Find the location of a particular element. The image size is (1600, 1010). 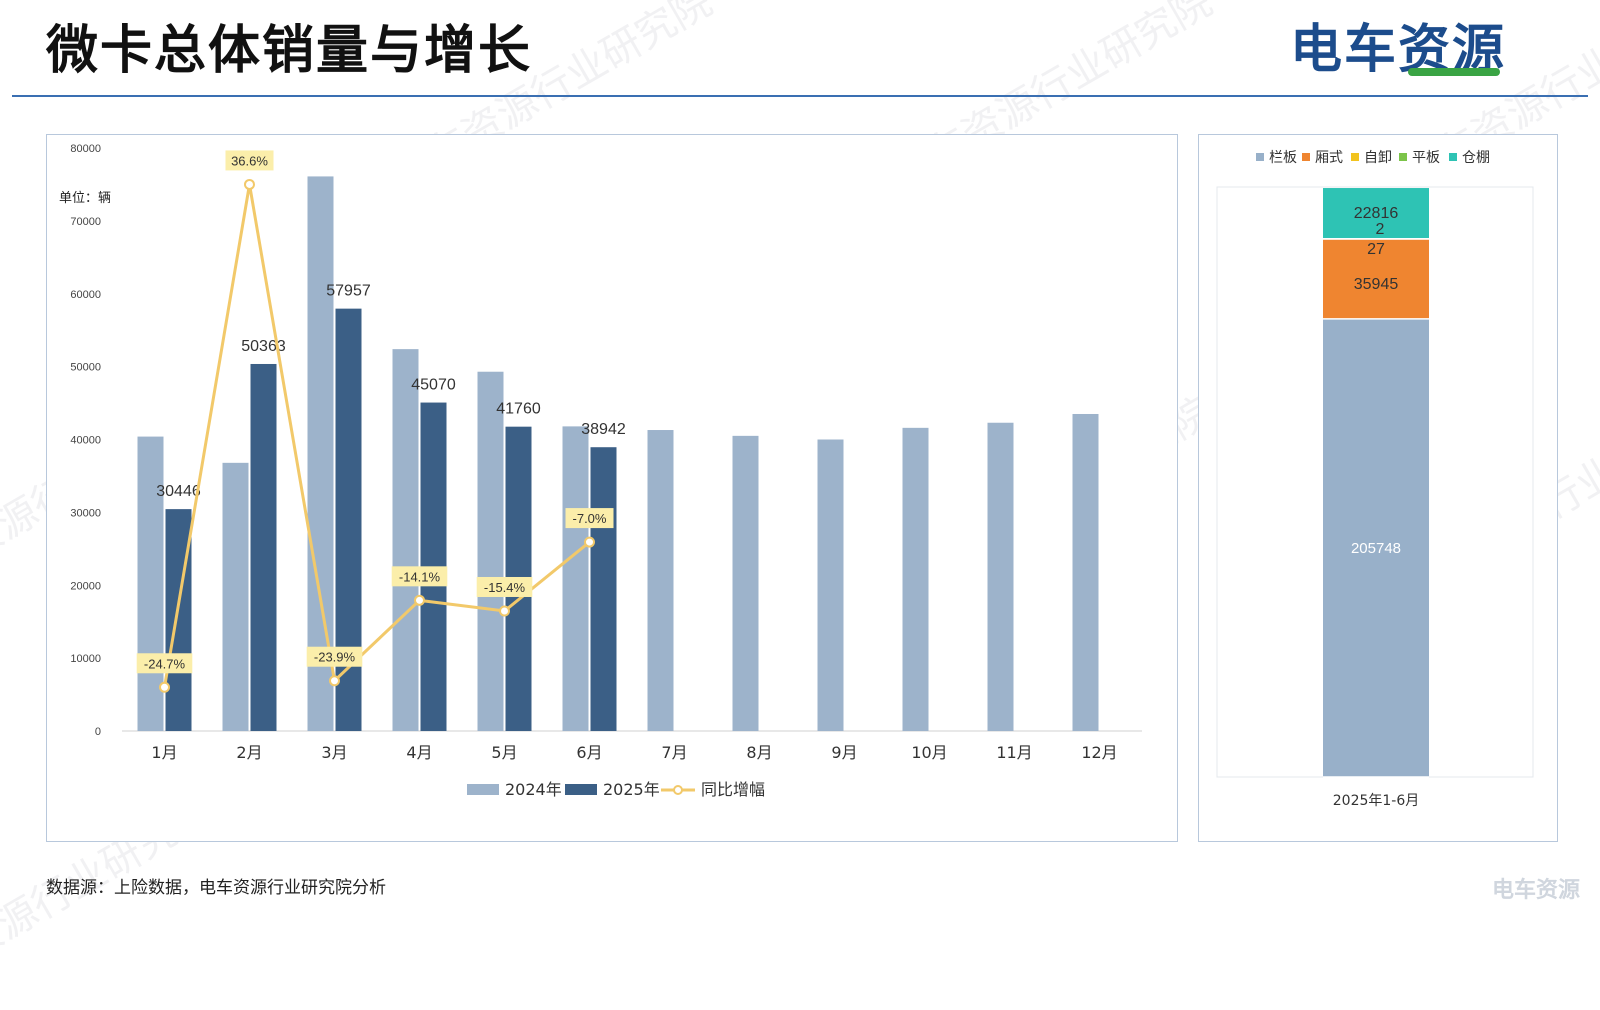

corner-watermark: 电车资源 is located at coordinates (1536, 890).